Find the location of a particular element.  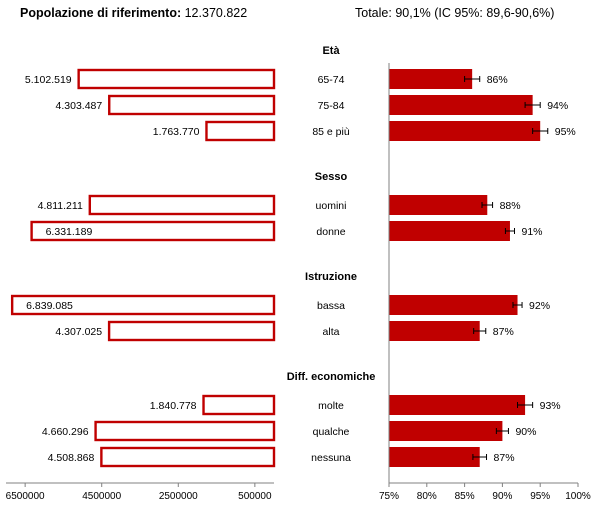

total-label: Totale: is located at coordinates (373, 13).